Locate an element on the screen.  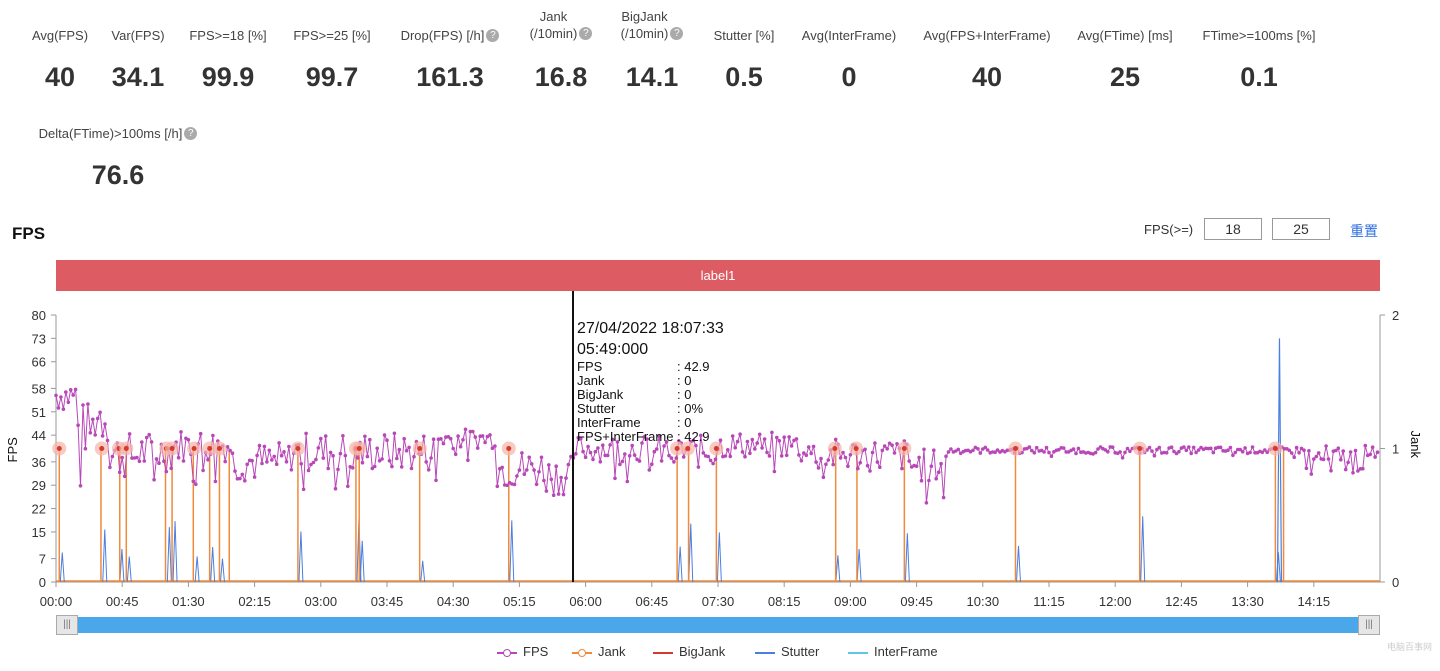
reset-button: 重置 is located at coordinates (1364, 231).